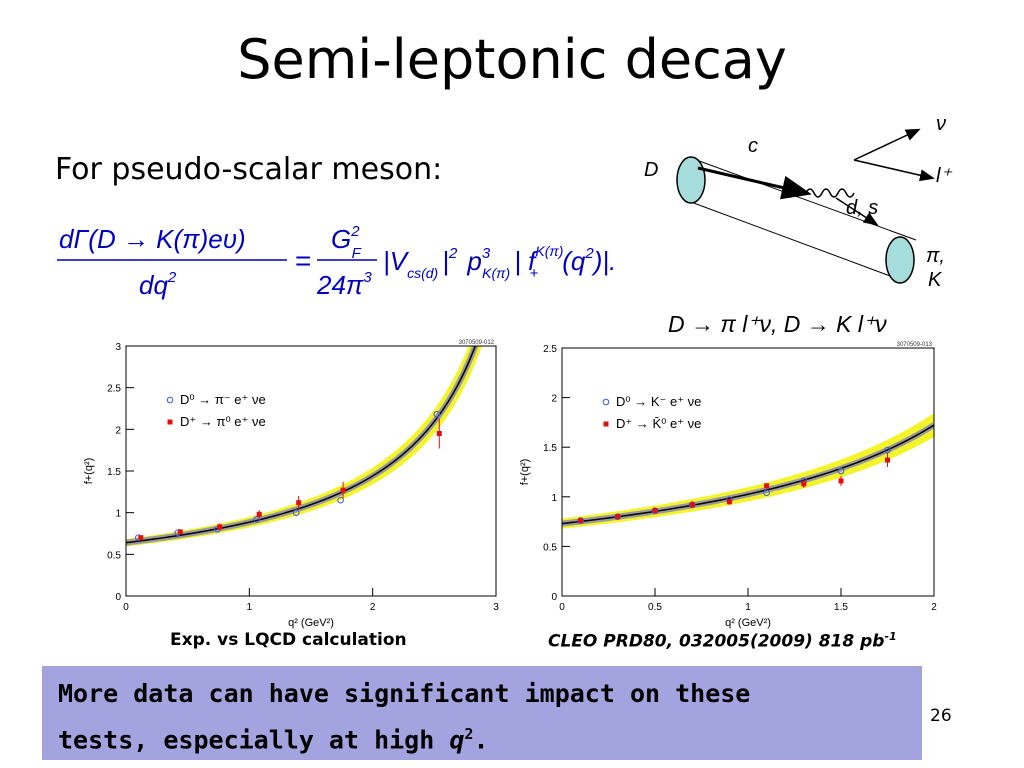 Image resolution: width=1024 pixels, height=768 pixels. I want to click on process-text: D → π l⁺ν, D → K l⁺ν, so click(777, 324).